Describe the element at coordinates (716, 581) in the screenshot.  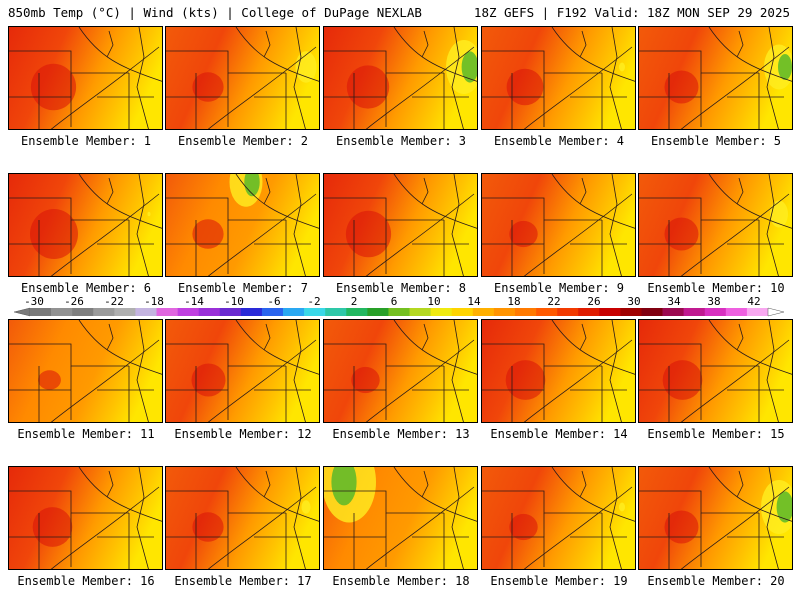
I see `ensemble-member-label: Ensemble Member: 20` at that location.